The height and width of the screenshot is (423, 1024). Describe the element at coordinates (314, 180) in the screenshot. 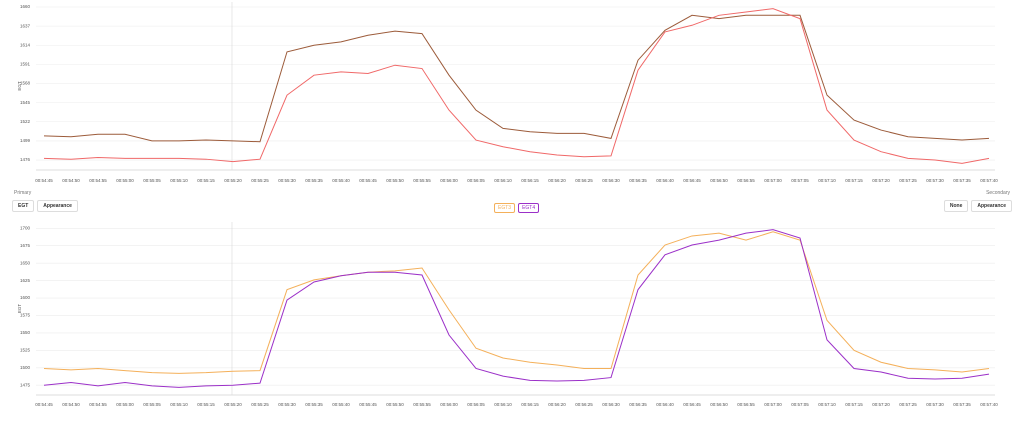

I see `x-tick-label: 00:55:35` at that location.